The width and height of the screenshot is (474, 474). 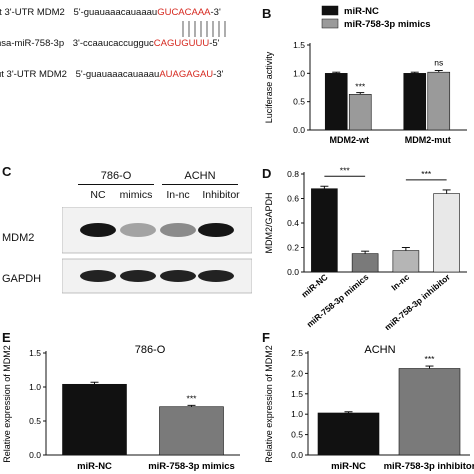 I want to click on lane-label: mimics, so click(x=136, y=195).